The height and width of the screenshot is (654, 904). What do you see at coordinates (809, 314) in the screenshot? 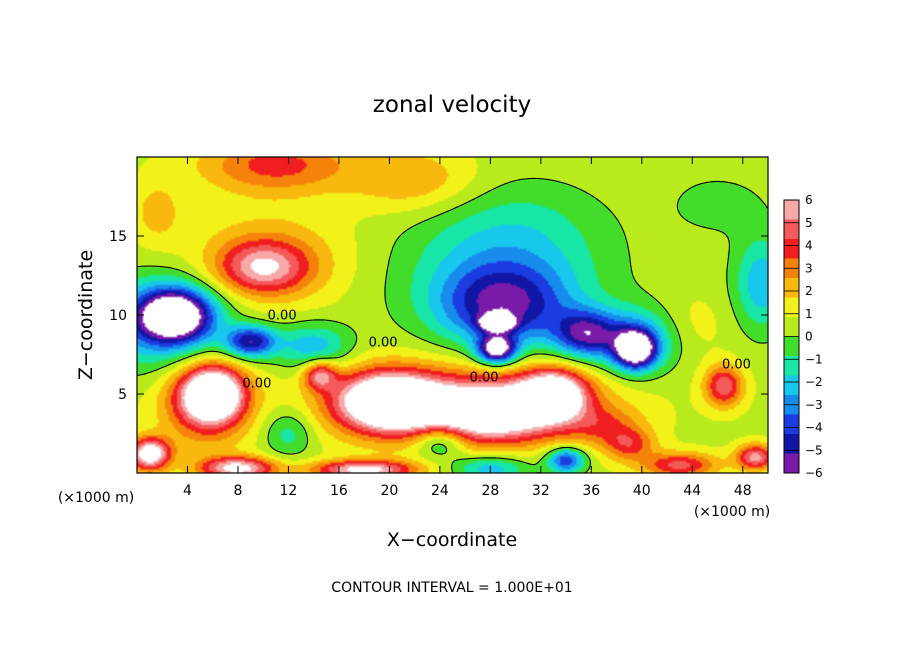
I see `colorbar-tick-label: 1` at bounding box center [809, 314].